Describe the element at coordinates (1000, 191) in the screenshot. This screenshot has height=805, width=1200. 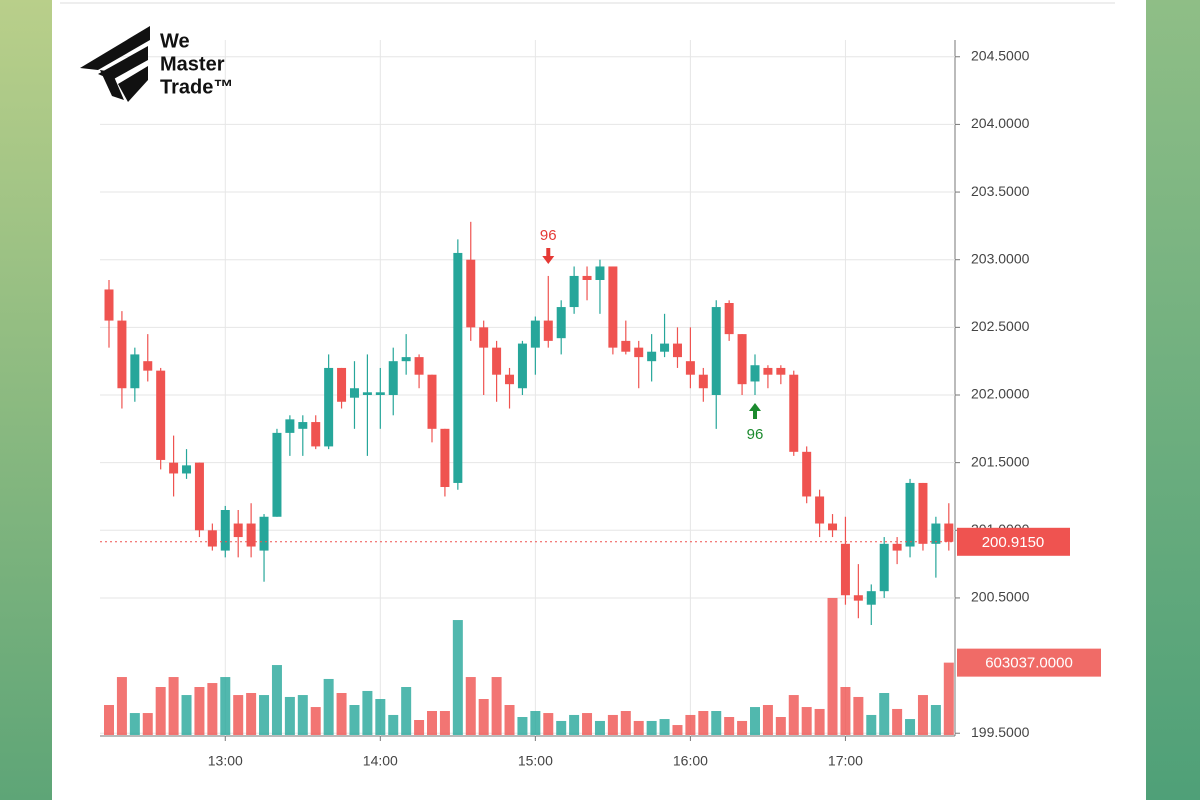
I see `y-tick-label: 203.5000` at that location.